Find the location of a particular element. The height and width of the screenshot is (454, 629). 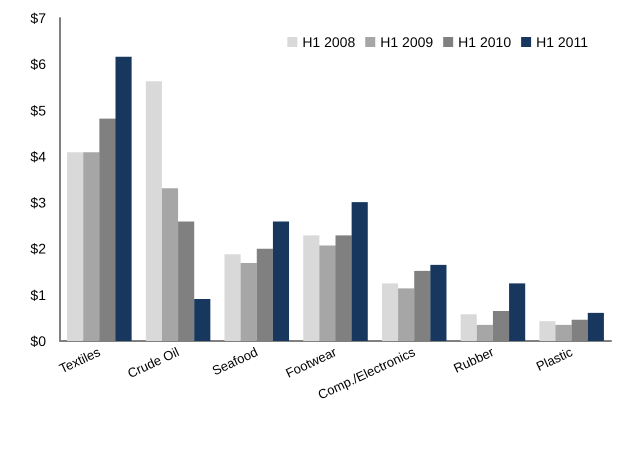

y-tick-label: $3 is located at coordinates (38, 202).